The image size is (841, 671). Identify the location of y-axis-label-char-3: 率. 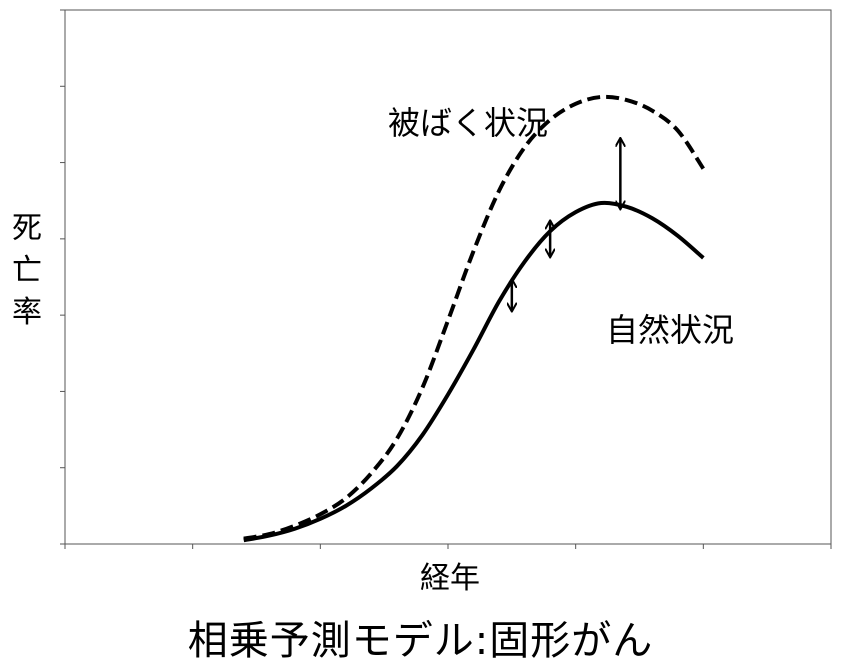
(27, 312).